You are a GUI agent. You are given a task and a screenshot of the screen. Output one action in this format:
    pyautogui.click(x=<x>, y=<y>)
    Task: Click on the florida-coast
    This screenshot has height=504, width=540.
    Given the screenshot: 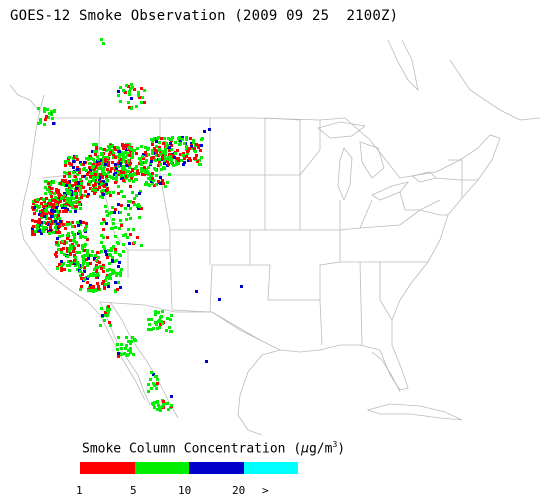 What is the action you would take?
    pyautogui.click(x=386, y=372)
    